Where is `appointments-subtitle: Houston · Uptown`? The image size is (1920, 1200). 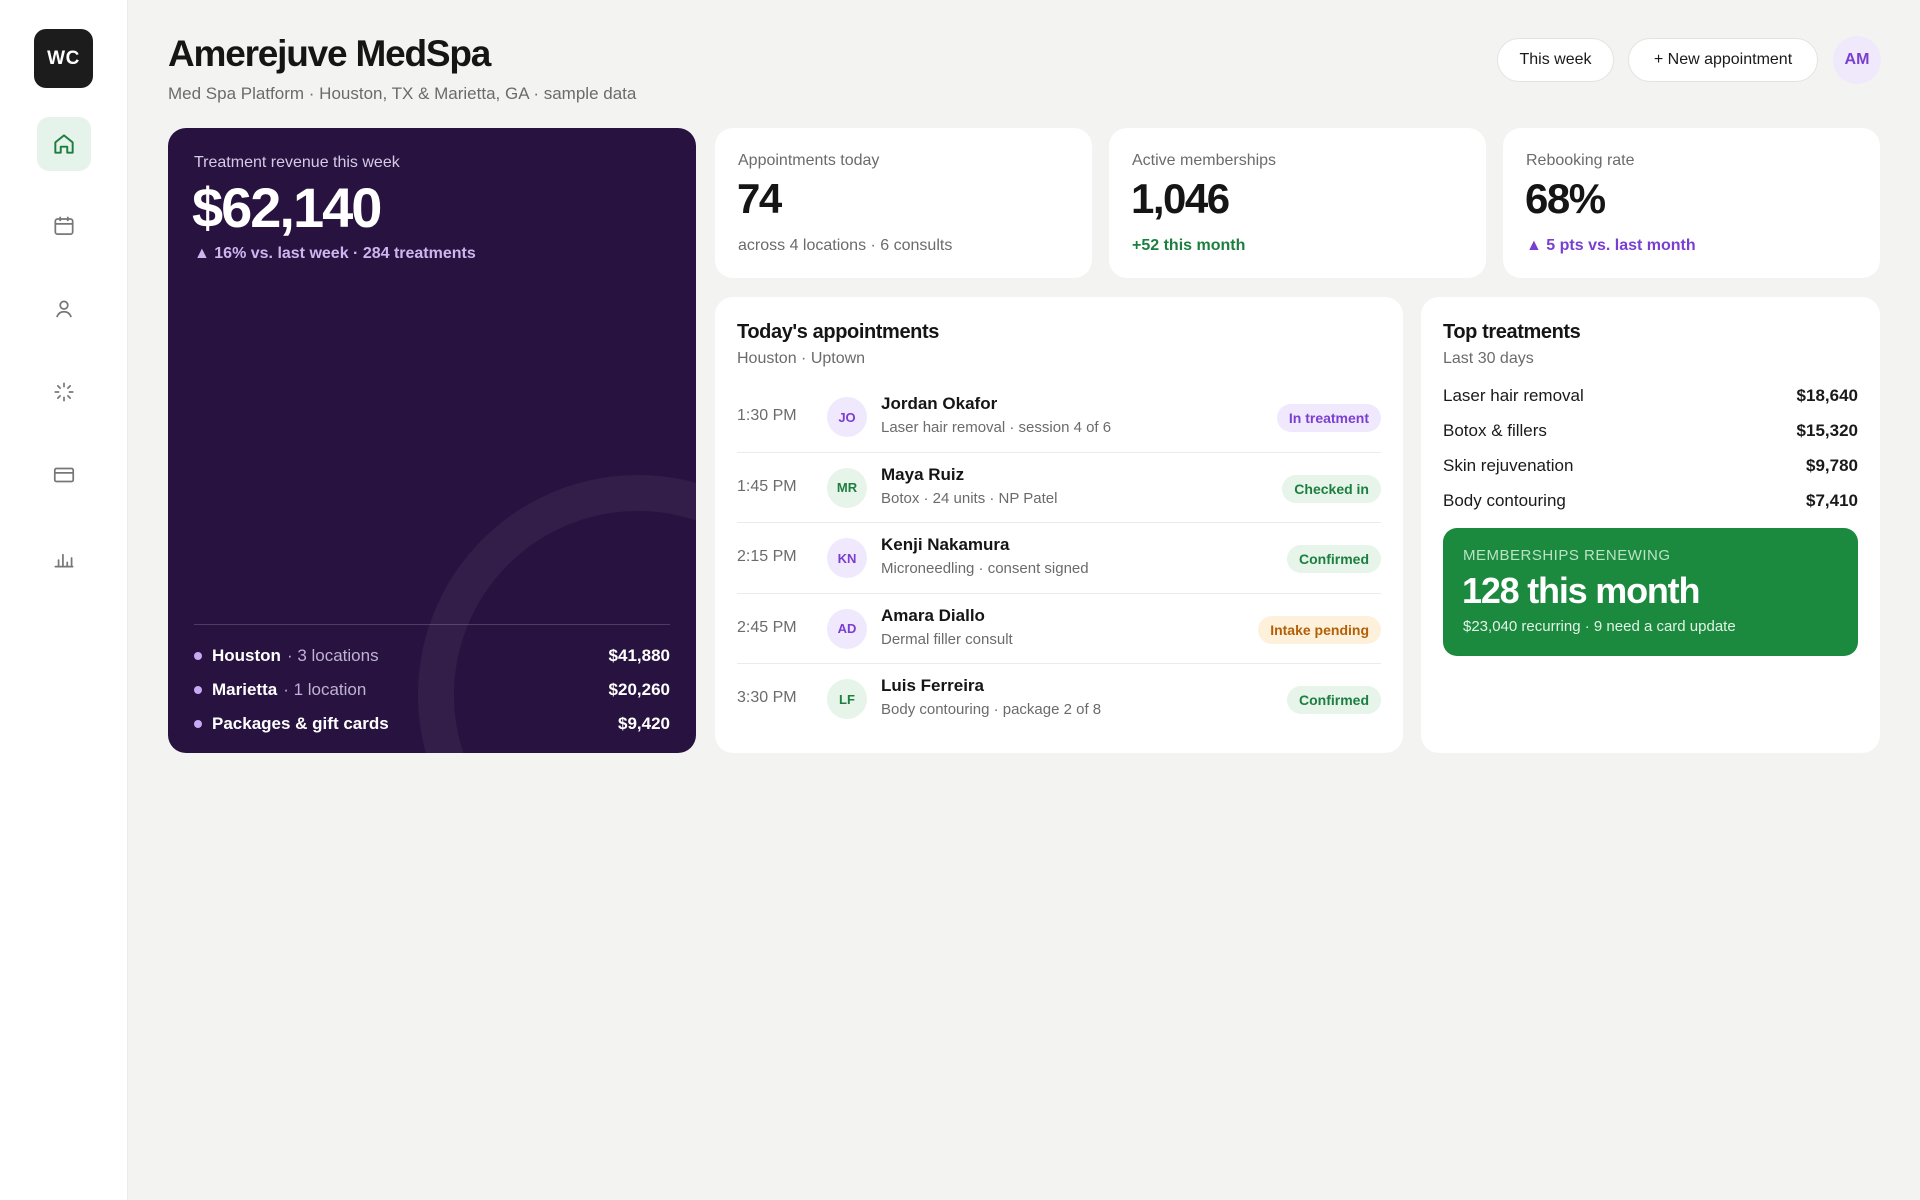 appointments-subtitle: Houston · Uptown is located at coordinates (801, 359).